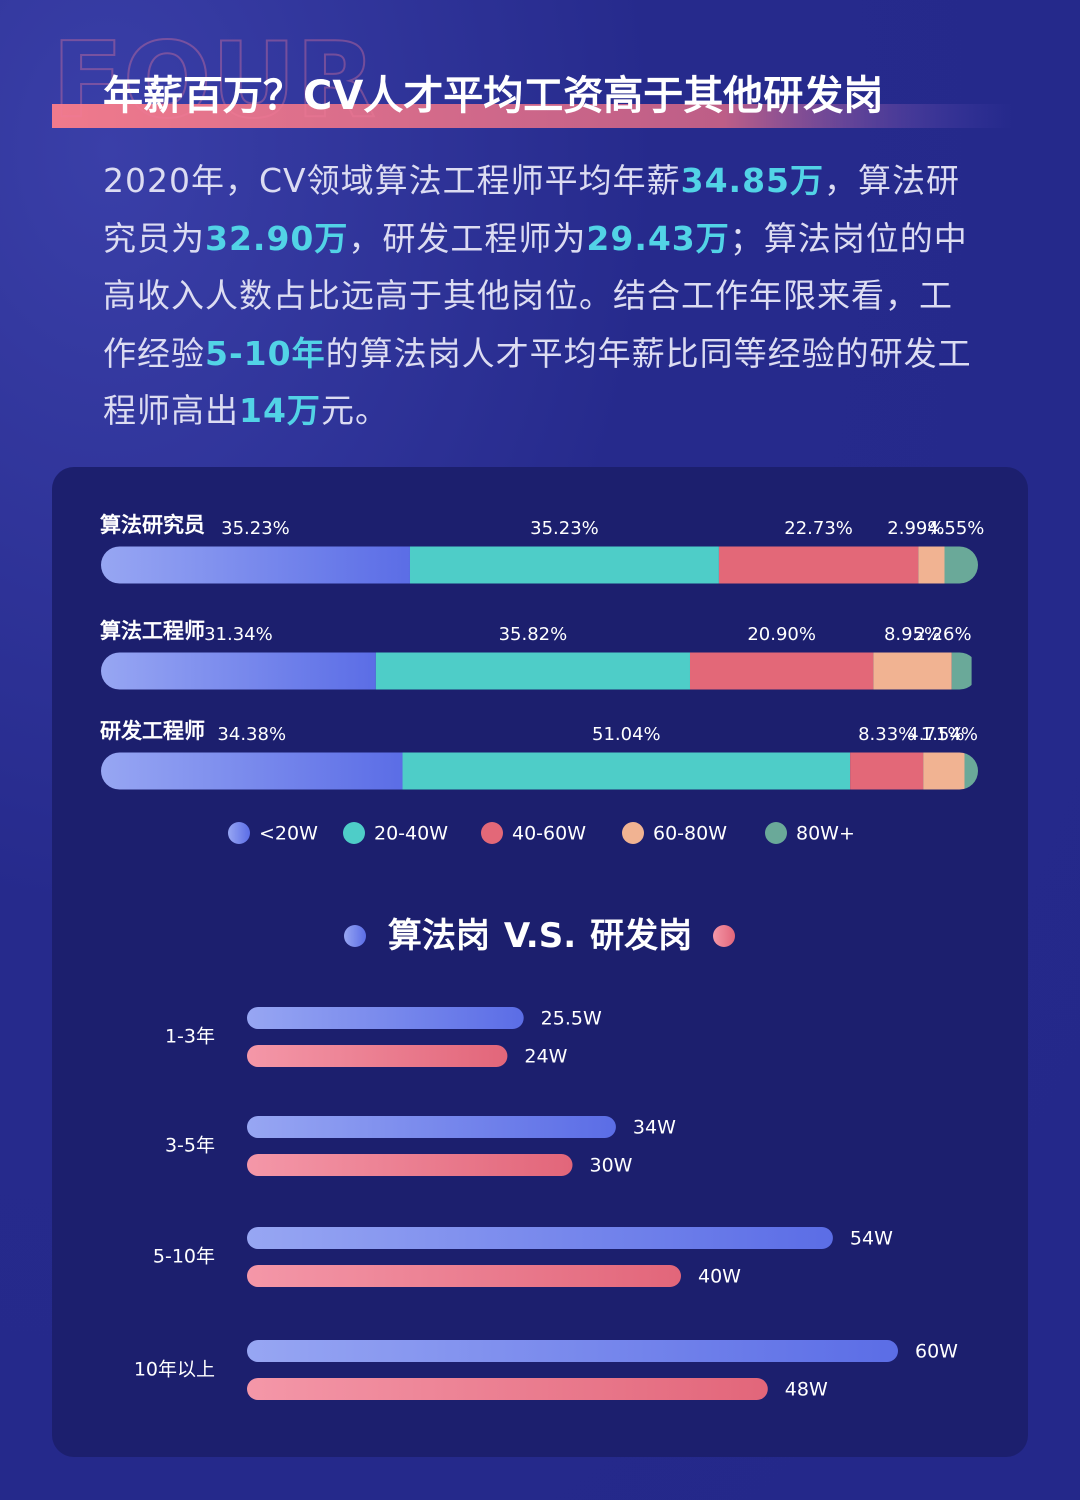  What do you see at coordinates (184, 1257) in the screenshot?
I see `category-label: 5-10年` at bounding box center [184, 1257].